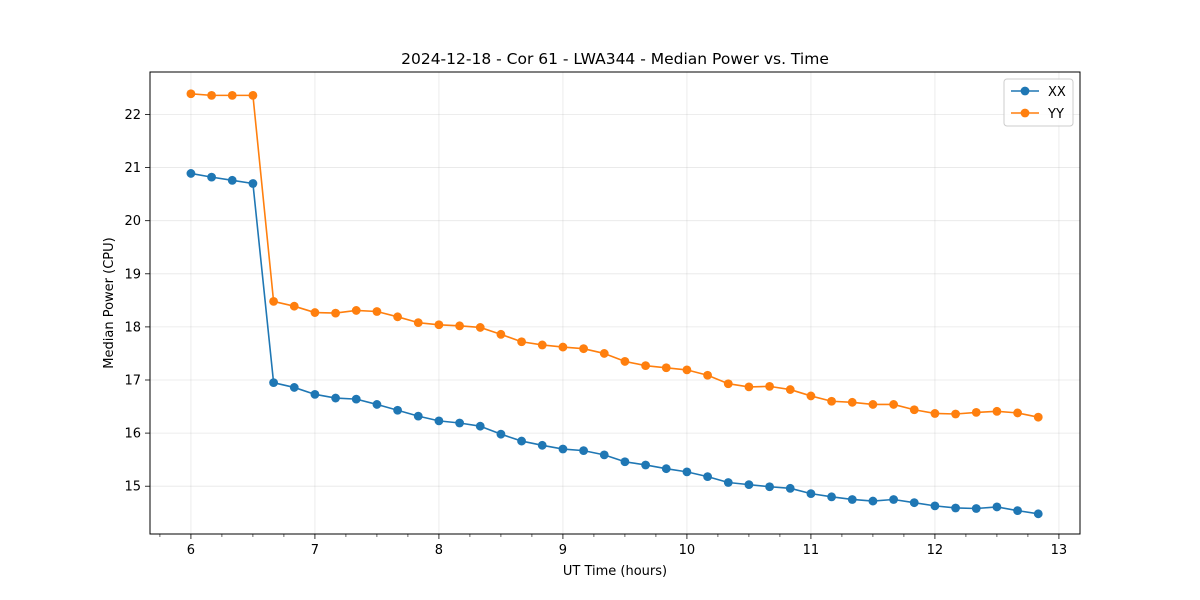 This screenshot has height=600, width=1200. What do you see at coordinates (132, 115) in the screenshot?
I see `y-tick-label: 22` at bounding box center [132, 115].